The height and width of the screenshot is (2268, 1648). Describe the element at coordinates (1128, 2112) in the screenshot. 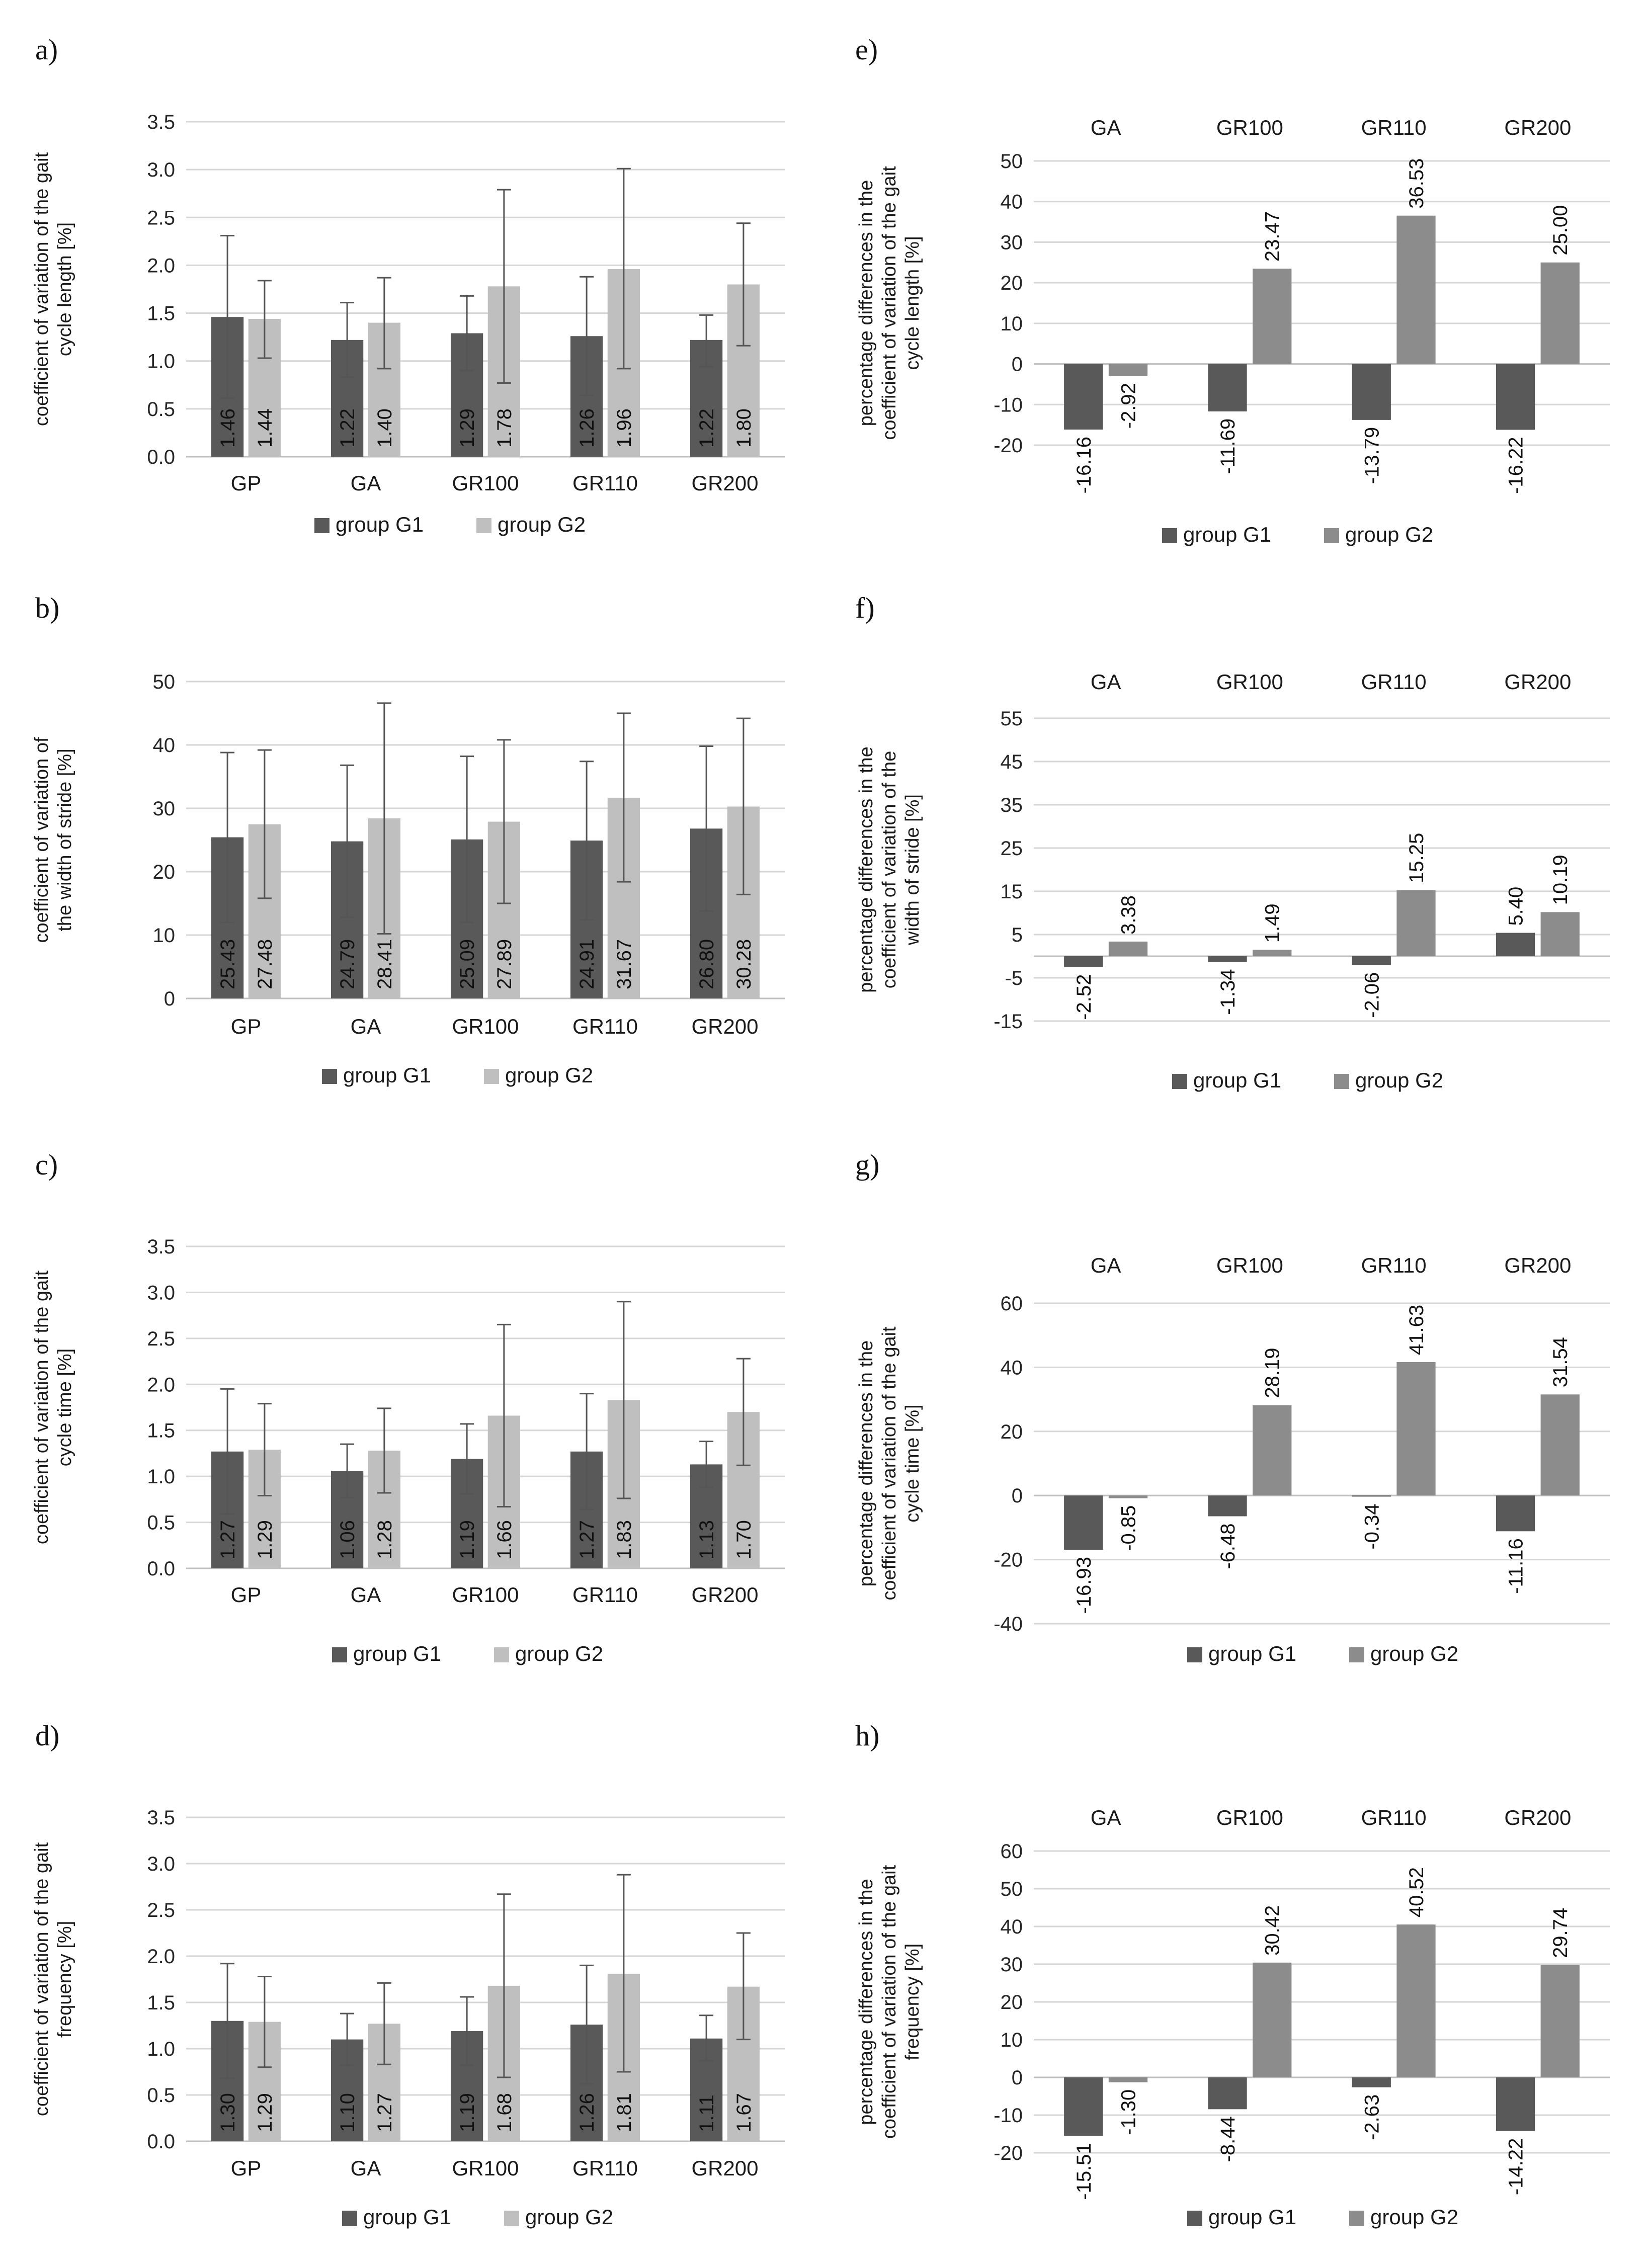

I see `data-label: -1.30` at that location.